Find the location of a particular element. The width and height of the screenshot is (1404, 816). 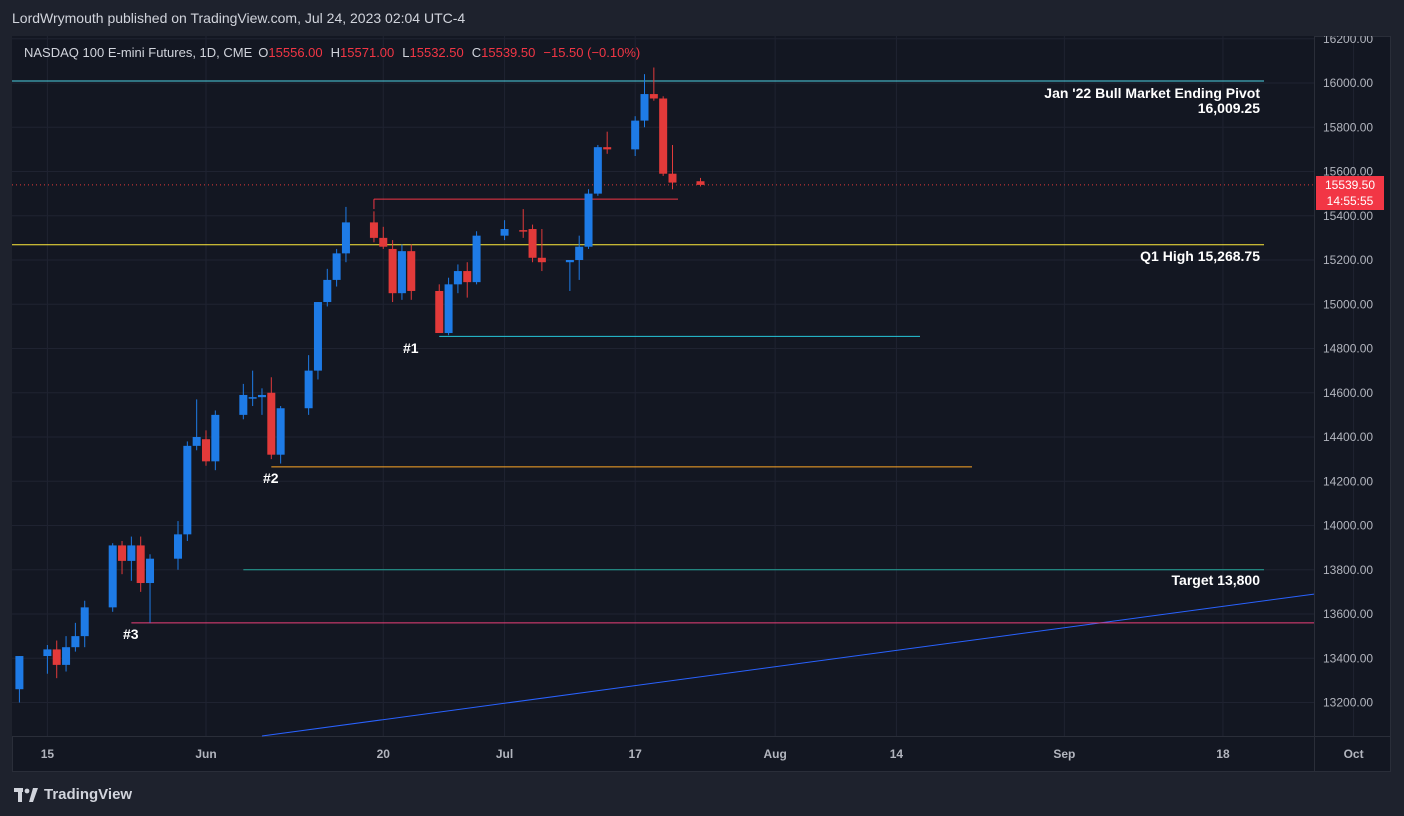

y-tick-label: 15600.00 is located at coordinates (1348, 172).